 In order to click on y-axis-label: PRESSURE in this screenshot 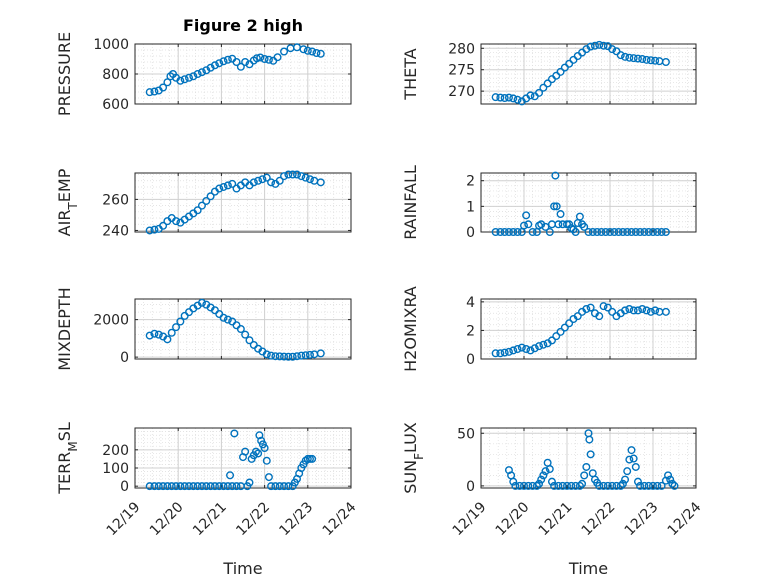, I will do `click(64, 74)`.